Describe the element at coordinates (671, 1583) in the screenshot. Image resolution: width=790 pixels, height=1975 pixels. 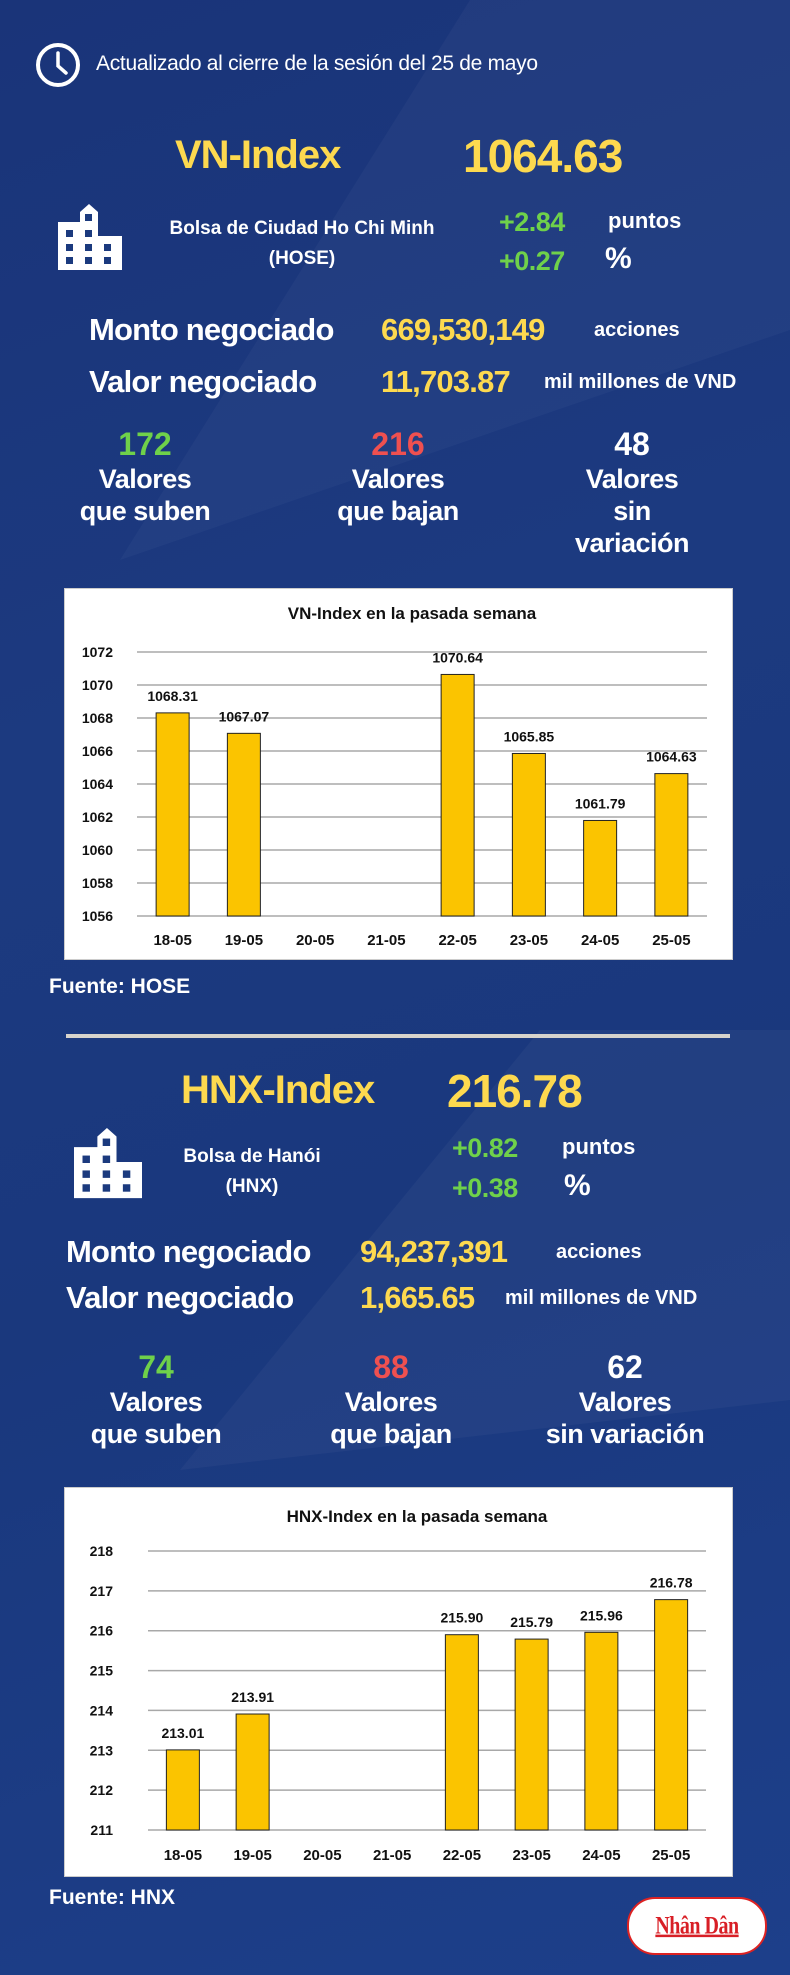
I see `data-label: 216.78` at that location.